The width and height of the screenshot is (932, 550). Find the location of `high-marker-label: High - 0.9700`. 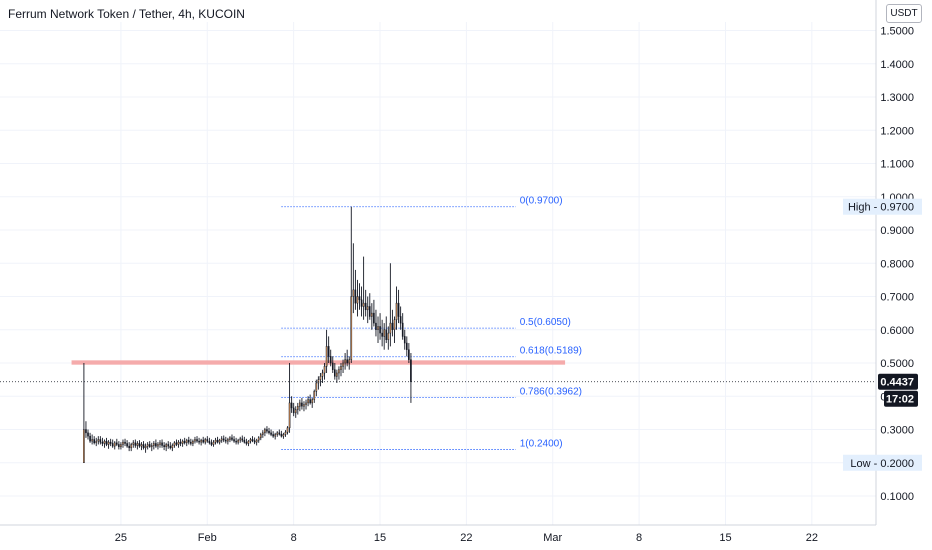

high-marker-label: High - 0.9700 is located at coordinates (881, 208).